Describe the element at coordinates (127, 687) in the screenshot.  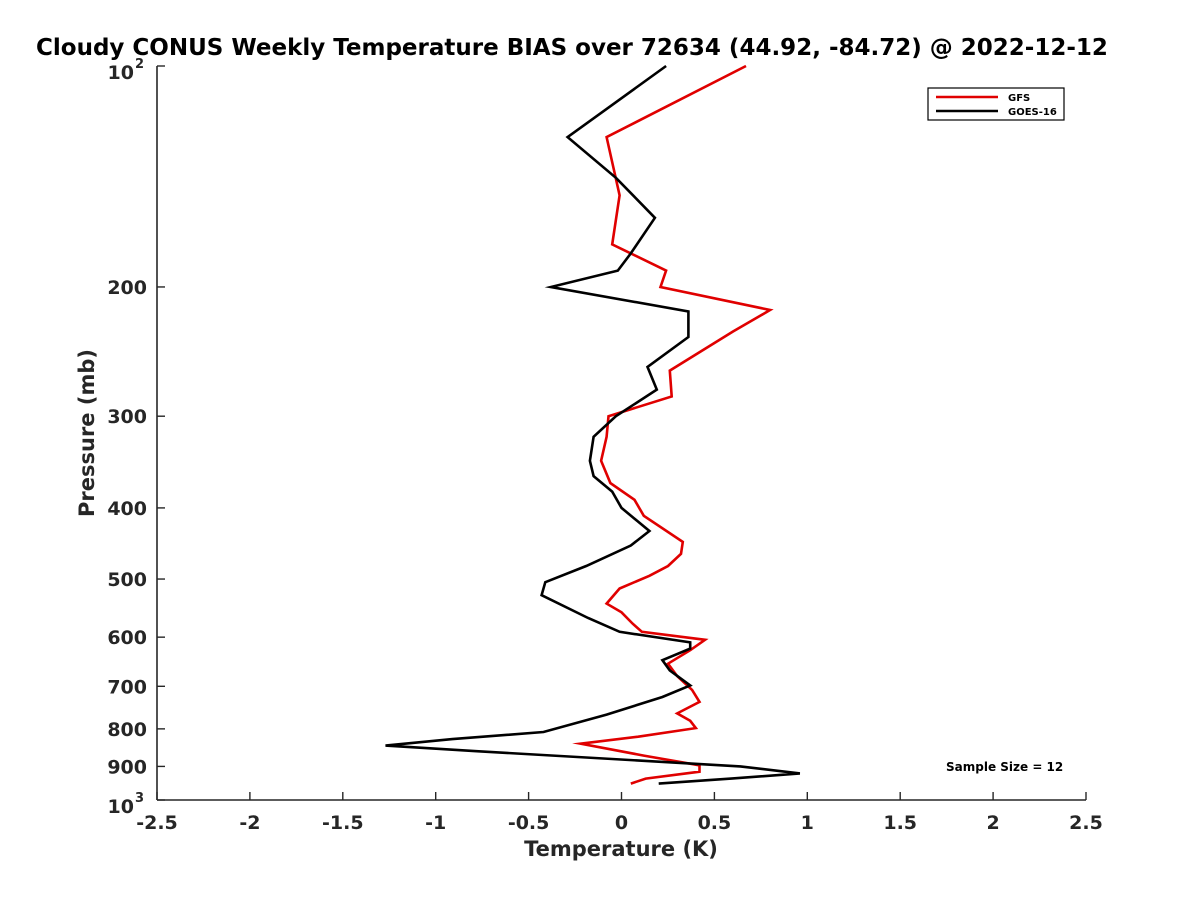
I see `y-tick-label: 700` at that location.